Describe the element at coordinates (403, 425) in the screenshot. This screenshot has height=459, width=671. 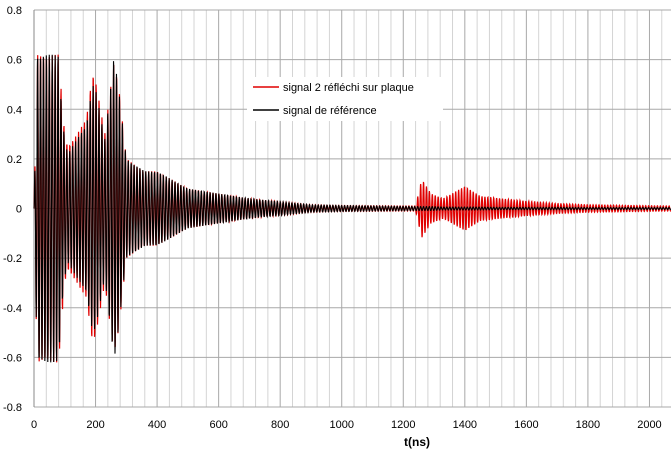
I see `x-tick-label: 1200` at that location.